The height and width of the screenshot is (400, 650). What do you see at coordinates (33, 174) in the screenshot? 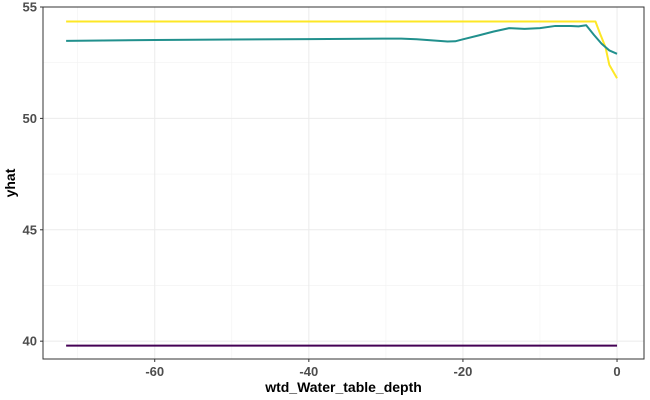
I see `y-axis-ticks: 40 45 50 55` at bounding box center [33, 174].